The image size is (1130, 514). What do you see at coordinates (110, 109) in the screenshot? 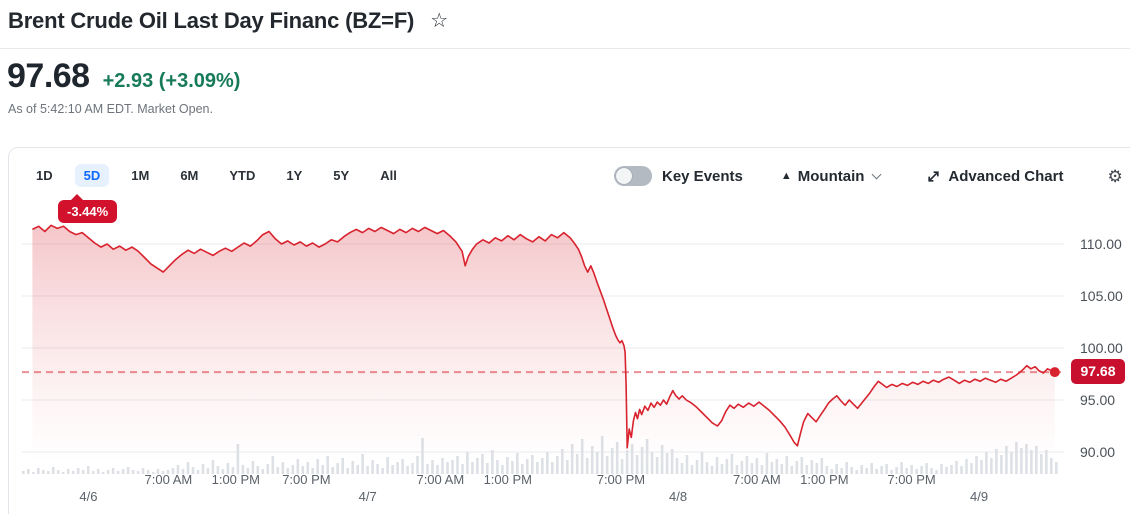
I see `as-of-timestamp: As of 5:42:10 AM EDT. Market Open.` at bounding box center [110, 109].